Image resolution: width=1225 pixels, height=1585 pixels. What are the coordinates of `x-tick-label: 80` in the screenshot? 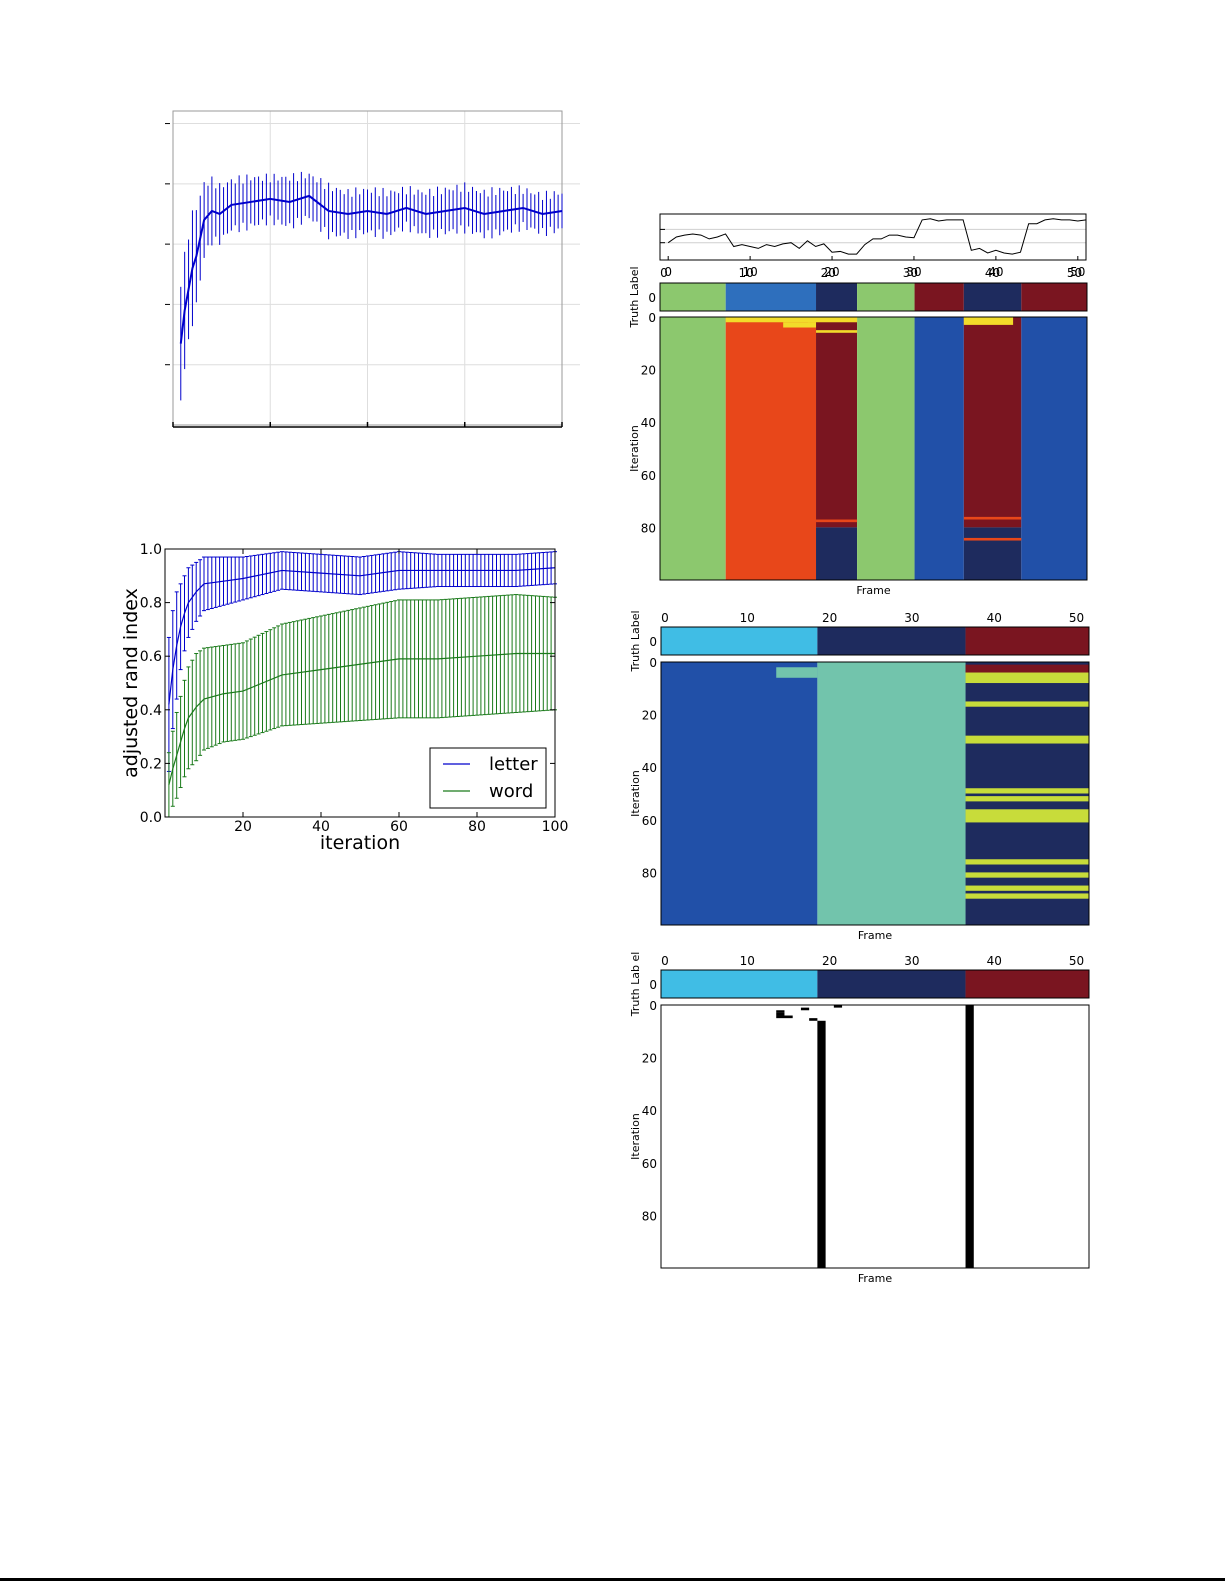 It's located at (477, 827).